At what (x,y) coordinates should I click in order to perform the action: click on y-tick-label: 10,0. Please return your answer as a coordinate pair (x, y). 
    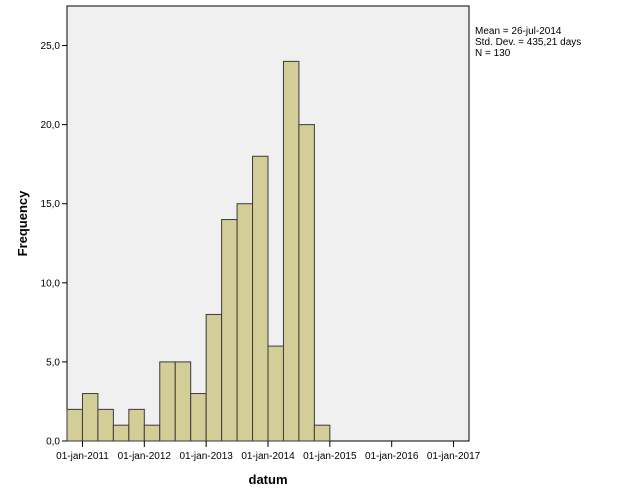
    Looking at the image, I should click on (51, 283).